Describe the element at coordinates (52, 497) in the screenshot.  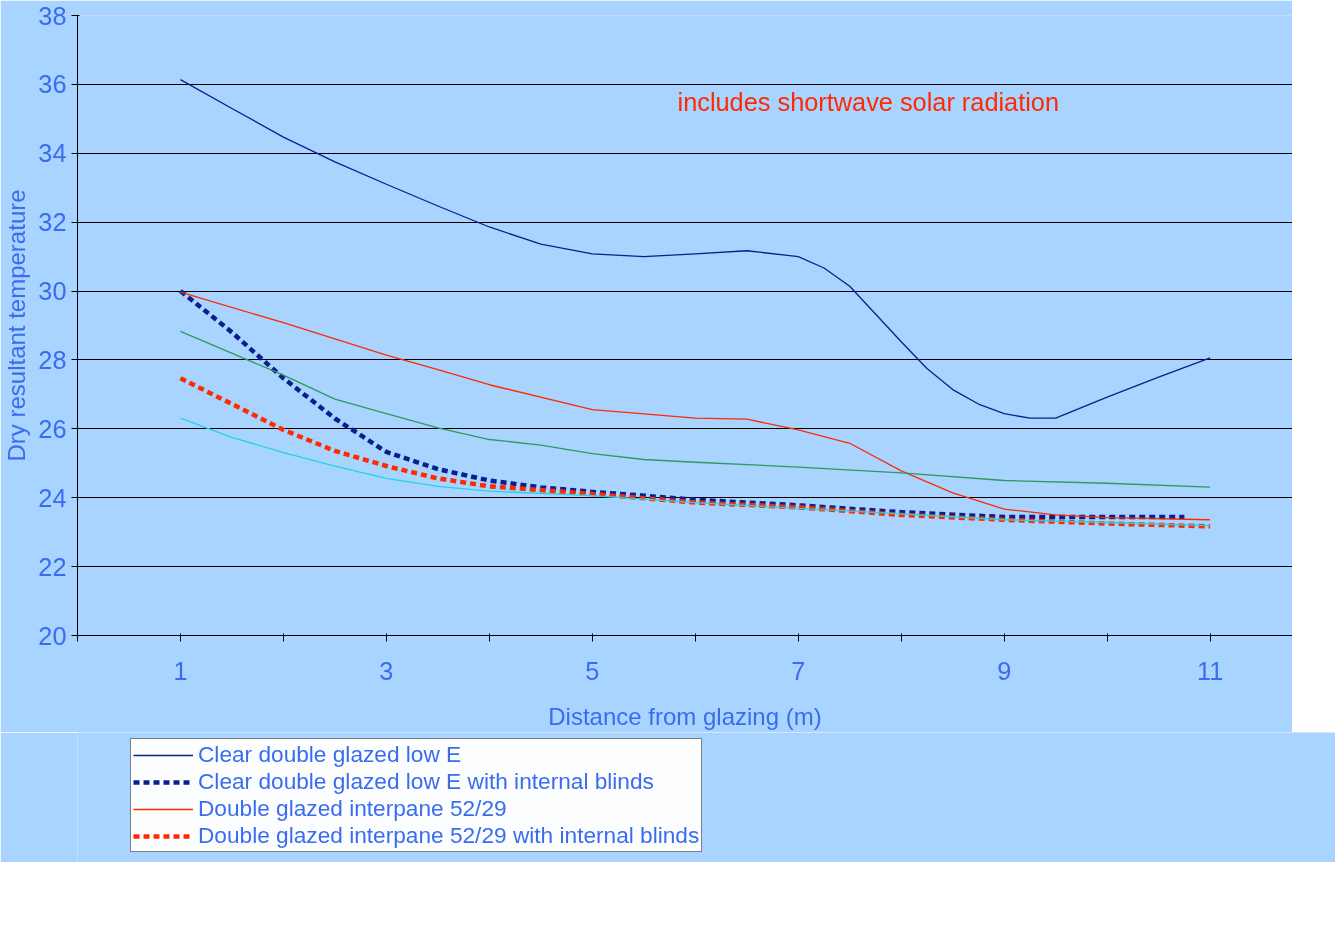
I see `y-tick-label: 24` at that location.